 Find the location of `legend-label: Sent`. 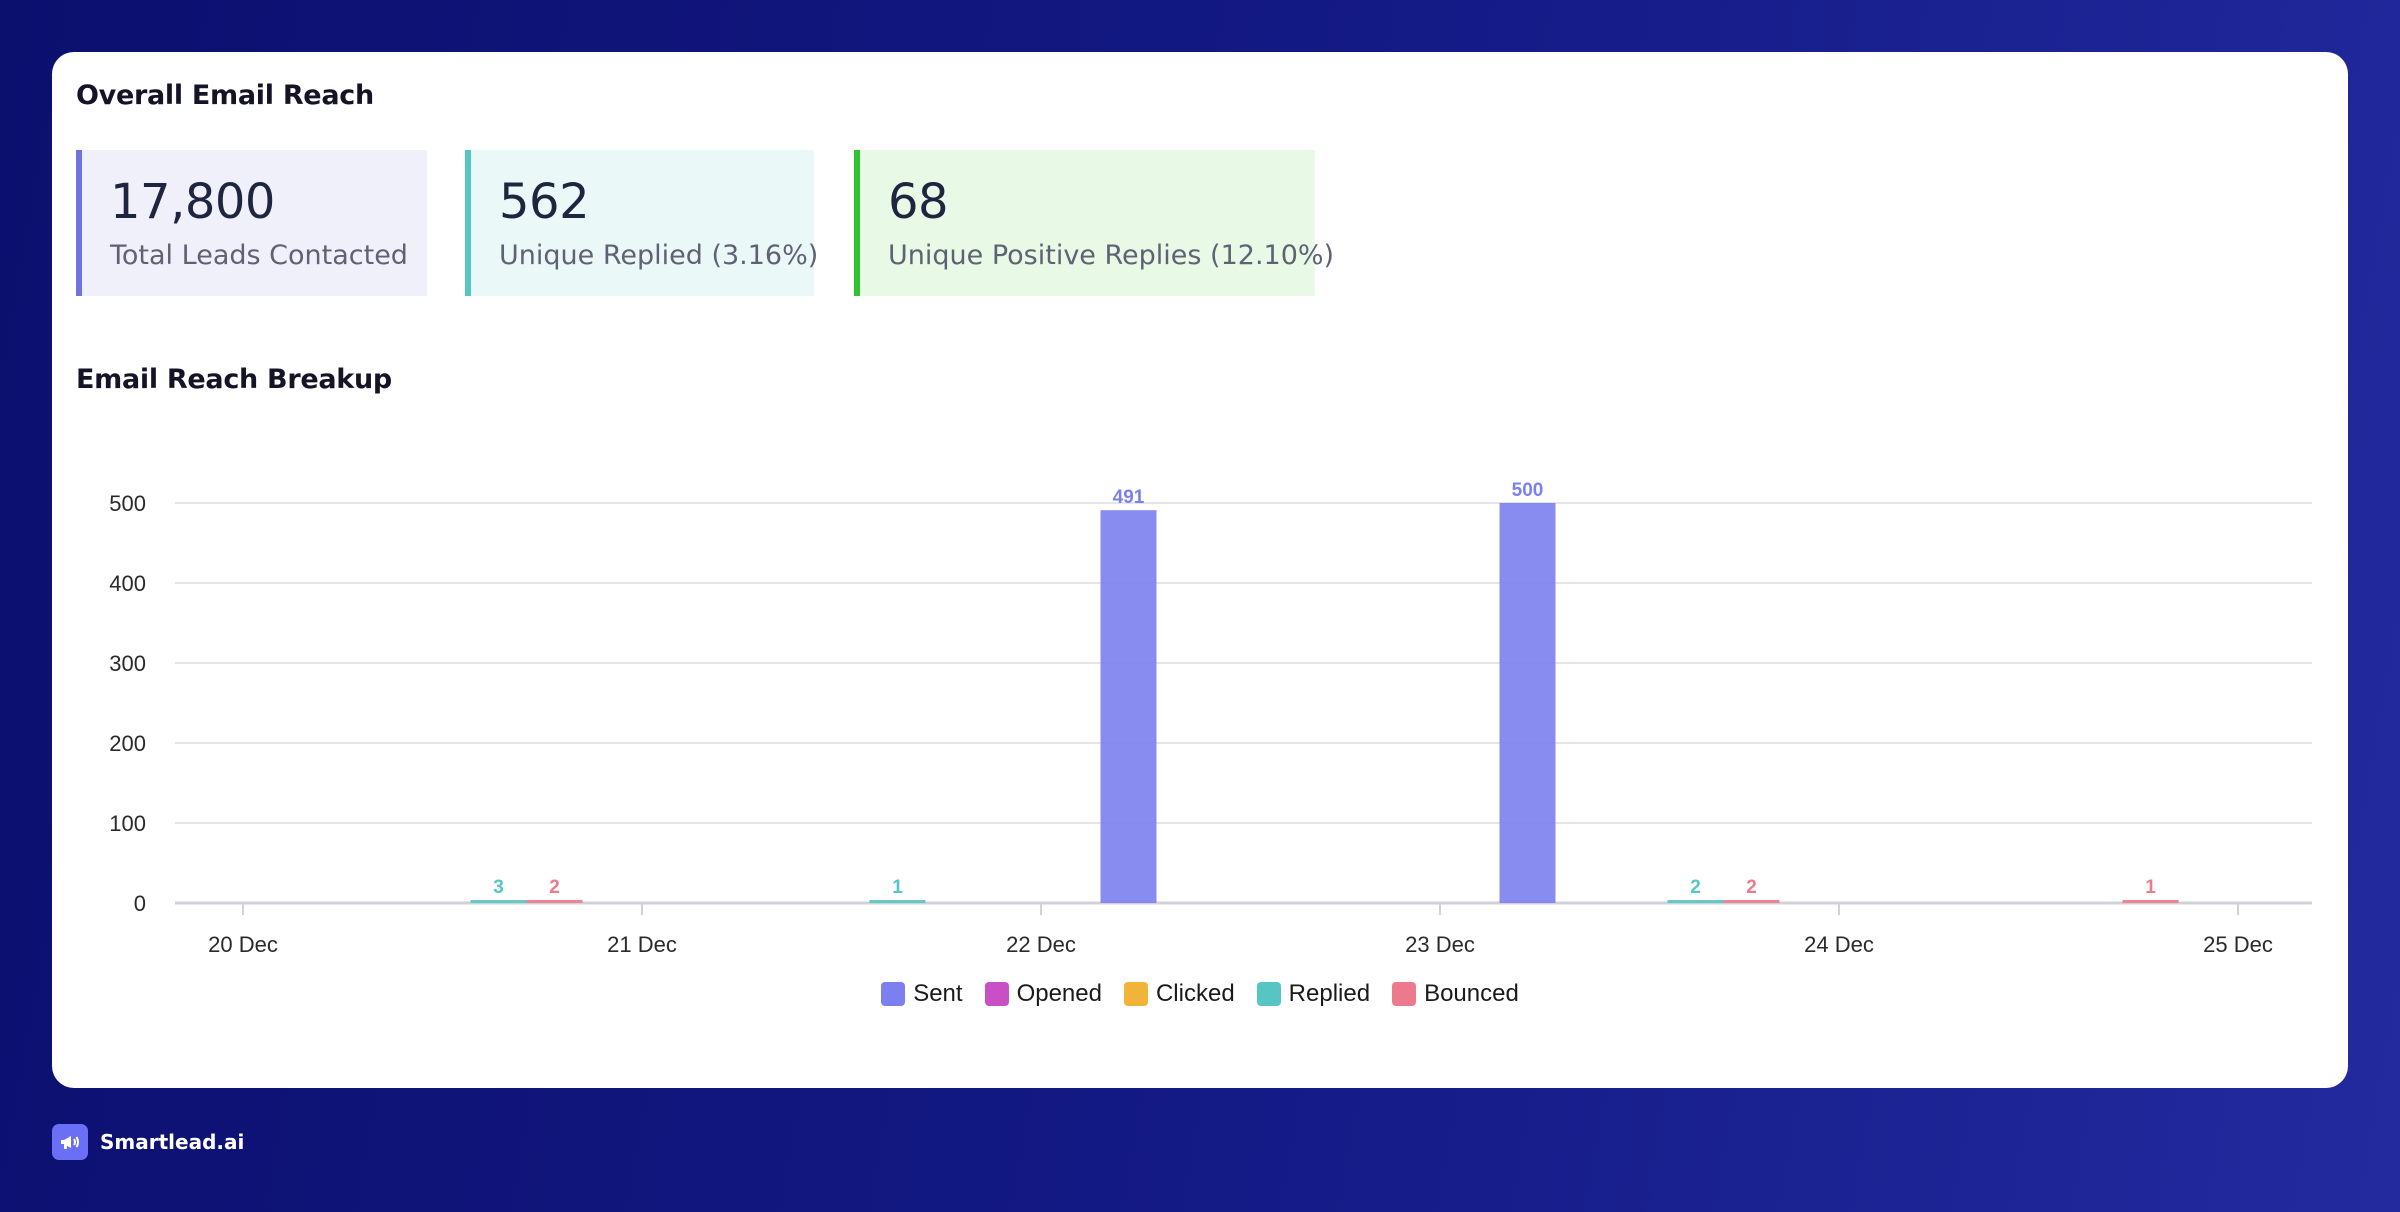

legend-label: Sent is located at coordinates (938, 993).